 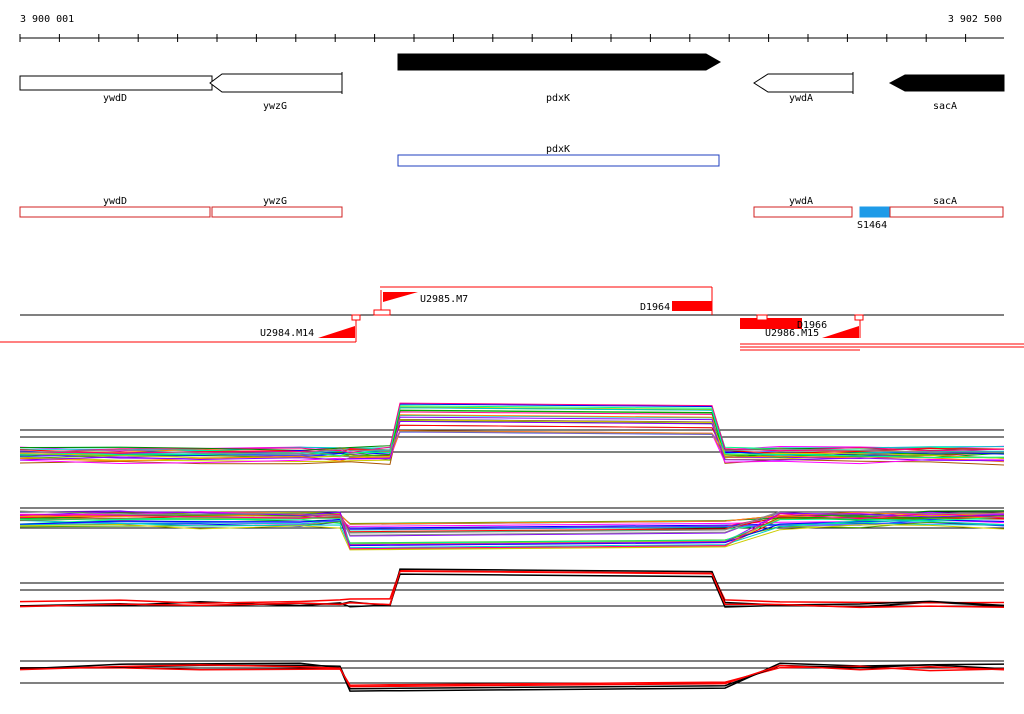 I want to click on cds-label-ywdA: ywdA, so click(x=801, y=201).